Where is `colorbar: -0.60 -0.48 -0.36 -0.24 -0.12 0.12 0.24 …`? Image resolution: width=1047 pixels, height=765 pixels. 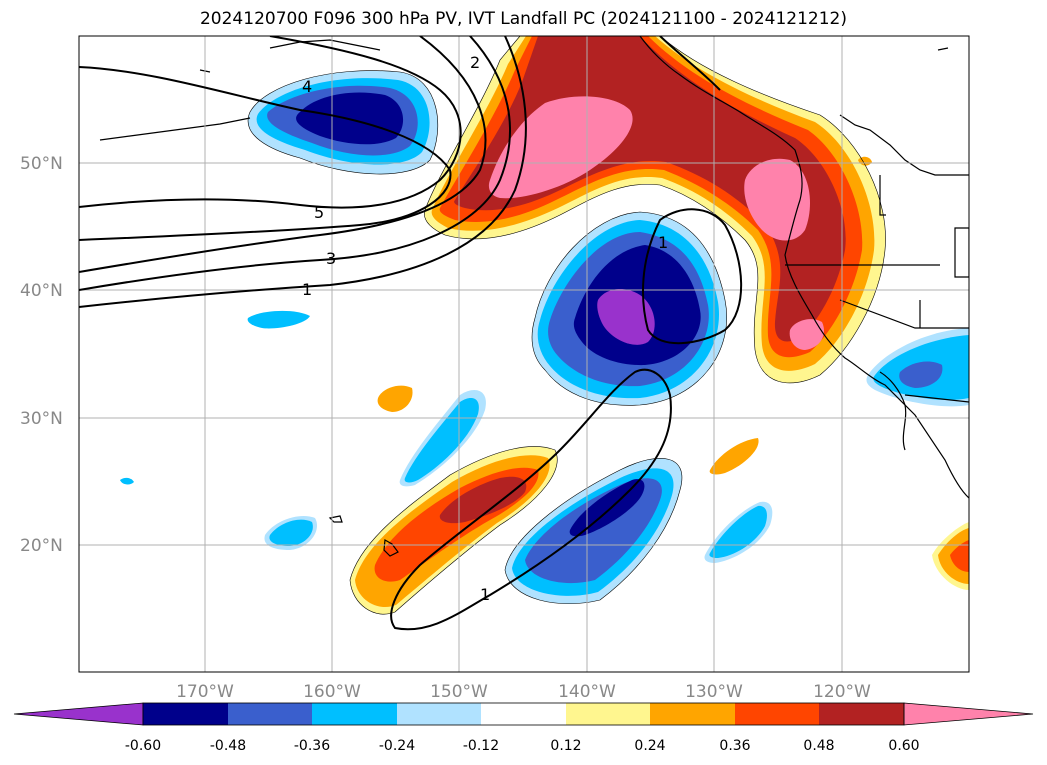 colorbar: -0.60 -0.48 -0.36 -0.24 -0.12 0.12 0.24 … is located at coordinates (523, 728).